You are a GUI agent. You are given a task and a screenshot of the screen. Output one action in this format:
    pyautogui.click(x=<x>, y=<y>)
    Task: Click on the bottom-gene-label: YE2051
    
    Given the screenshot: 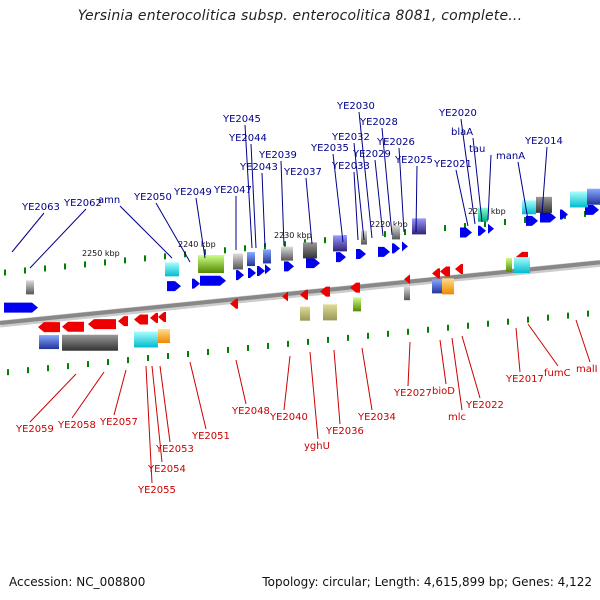 What is the action you would take?
    pyautogui.click(x=210, y=436)
    